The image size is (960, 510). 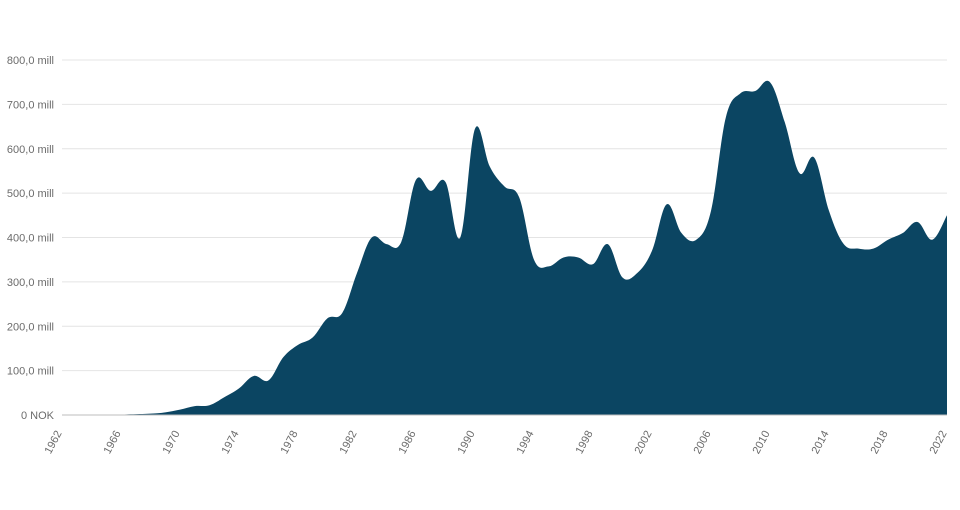 What do you see at coordinates (231, 442) in the screenshot?
I see `x-tick-label: 1974` at bounding box center [231, 442].